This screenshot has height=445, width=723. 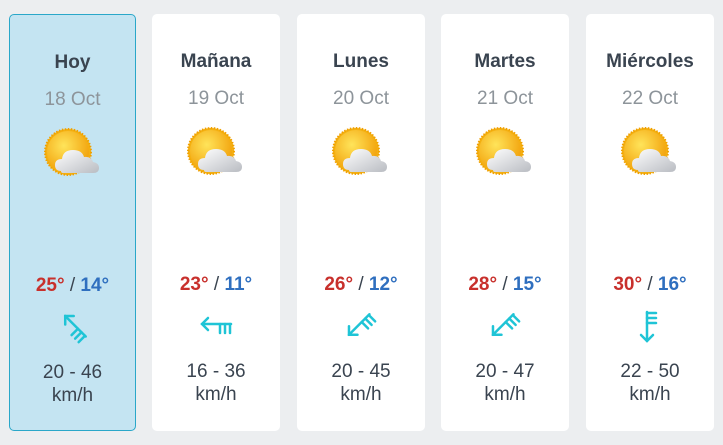 I want to click on day-date: 19 Oct, so click(x=216, y=98).